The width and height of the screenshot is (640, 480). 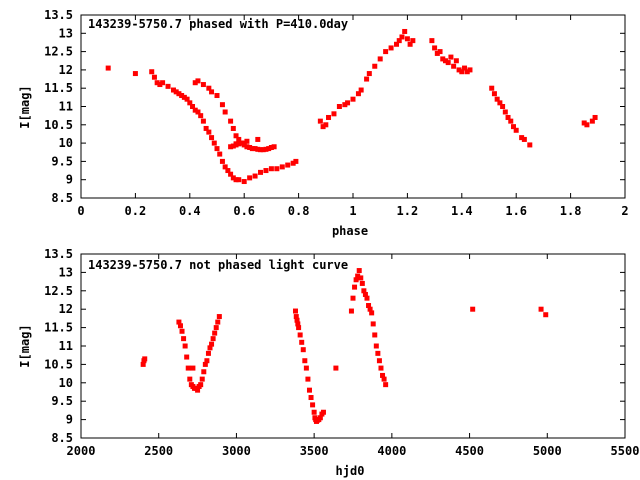 What do you see at coordinates (218, 265) in the screenshot?
I see `chart-title: 143239-5750.7 not phased light curve` at bounding box center [218, 265].